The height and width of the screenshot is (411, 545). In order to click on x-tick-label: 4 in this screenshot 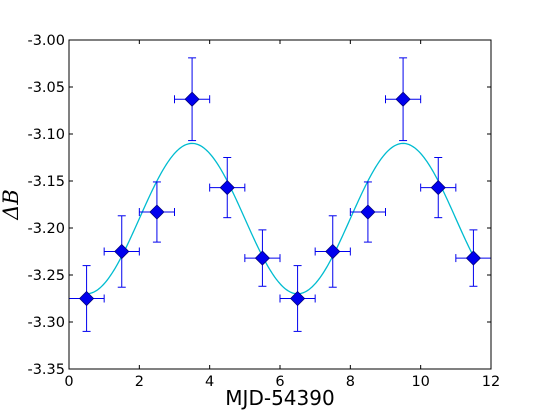, I will do `click(209, 382)`.